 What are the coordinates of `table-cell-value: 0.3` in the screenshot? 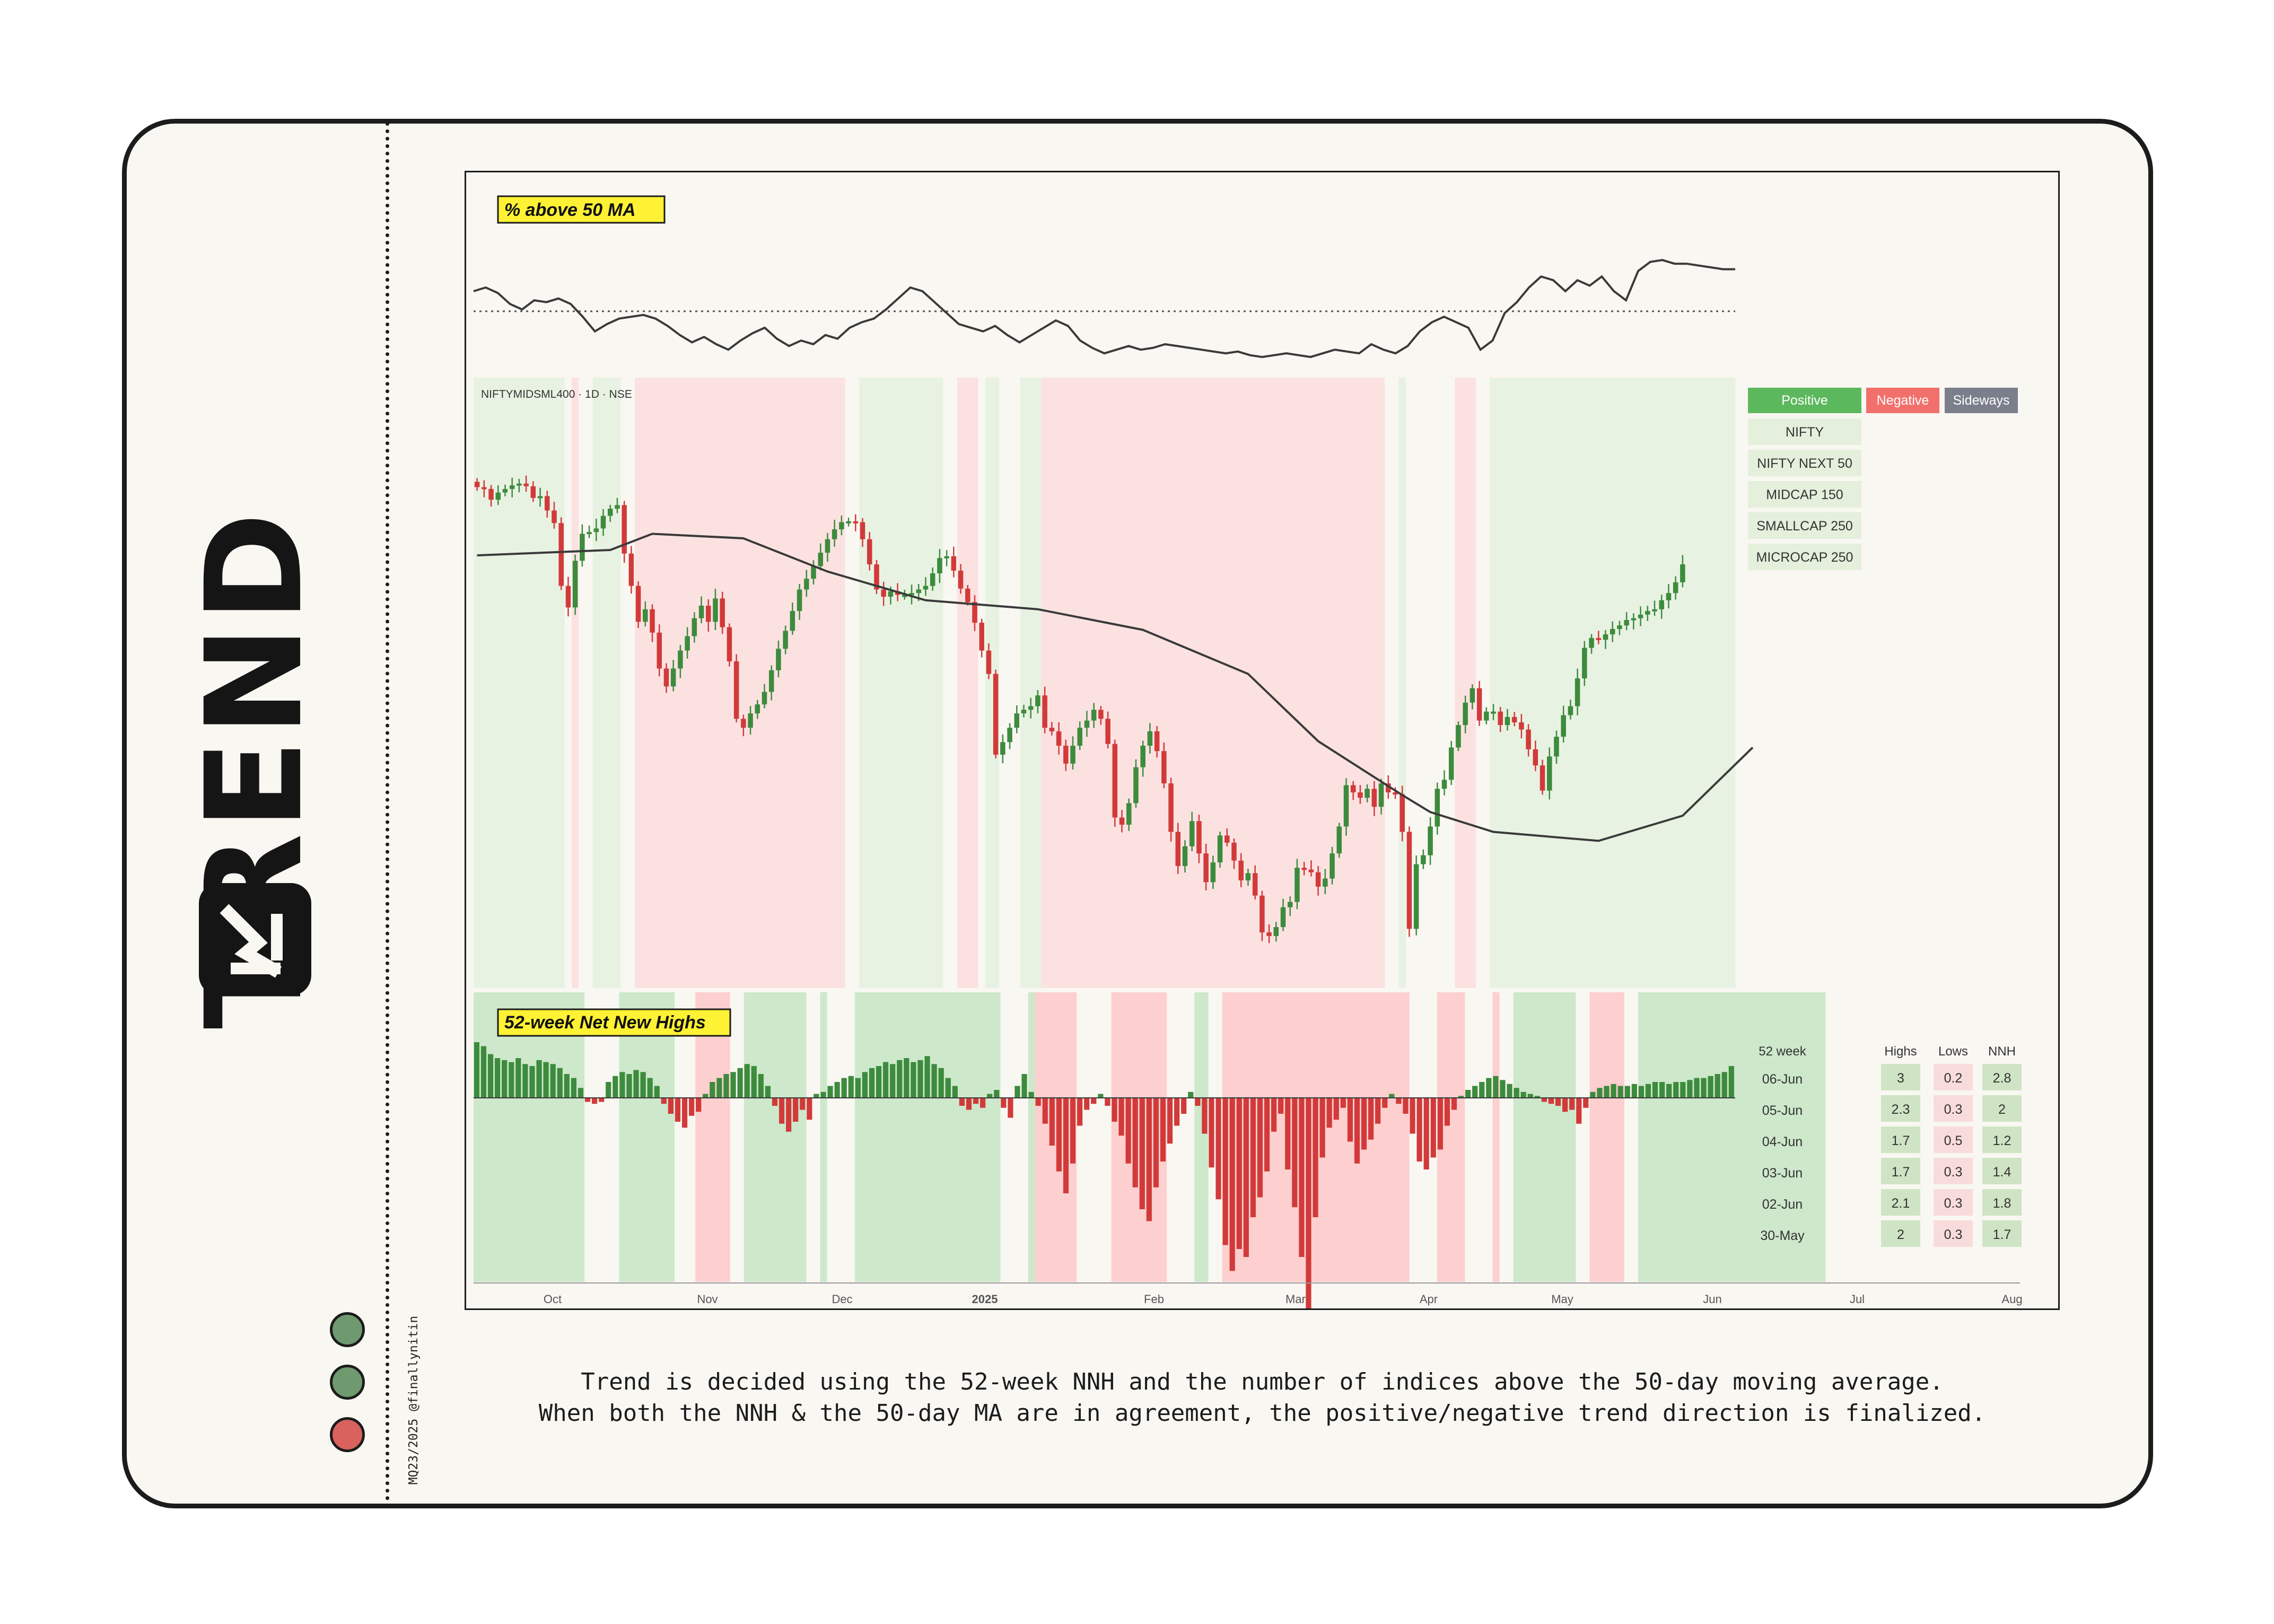 It's located at (1953, 1172).